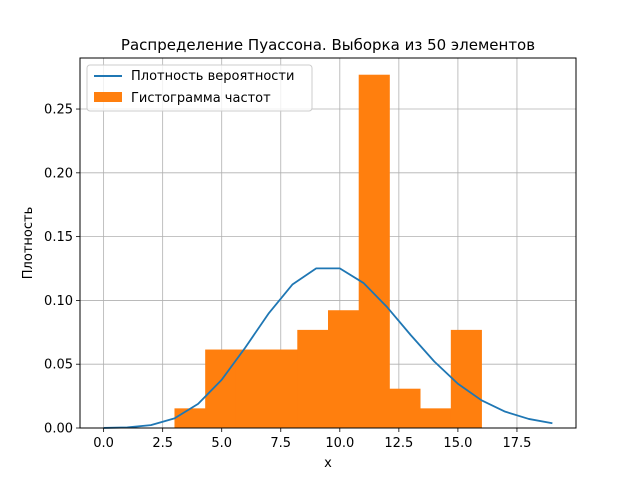 This screenshot has height=480, width=640. What do you see at coordinates (58, 110) in the screenshot?
I see `y-tick-label: 0.25` at bounding box center [58, 110].